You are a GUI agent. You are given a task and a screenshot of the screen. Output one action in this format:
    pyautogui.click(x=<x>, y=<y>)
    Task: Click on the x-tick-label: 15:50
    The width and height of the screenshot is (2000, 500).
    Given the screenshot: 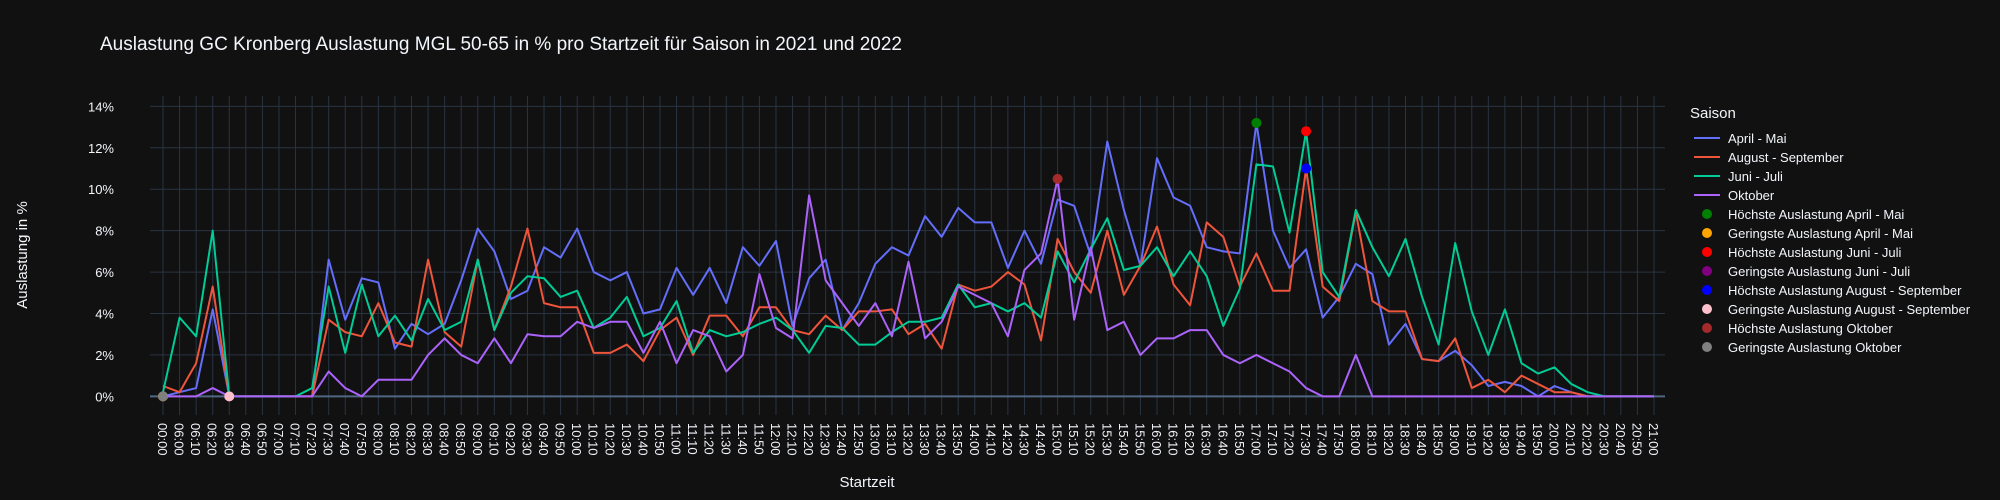 What is the action you would take?
    pyautogui.click(x=1139, y=439)
    